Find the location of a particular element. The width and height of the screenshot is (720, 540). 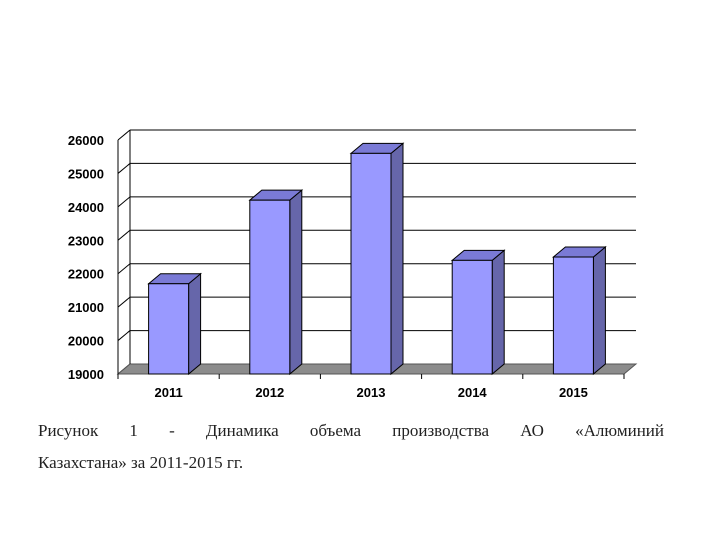

y-tick-labels: 19000 20000 21000 22000 23000 24000 25000 26000 is located at coordinates (86, 257).